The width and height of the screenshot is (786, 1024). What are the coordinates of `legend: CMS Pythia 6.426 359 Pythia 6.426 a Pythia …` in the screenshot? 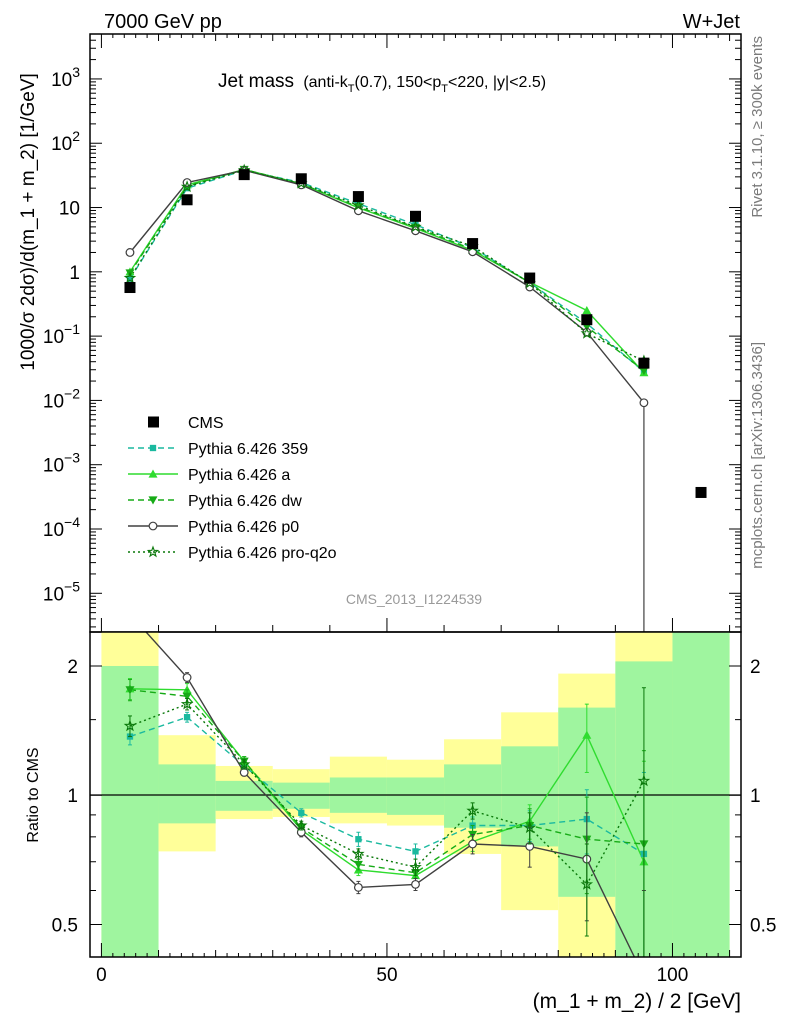 It's located at (232, 488).